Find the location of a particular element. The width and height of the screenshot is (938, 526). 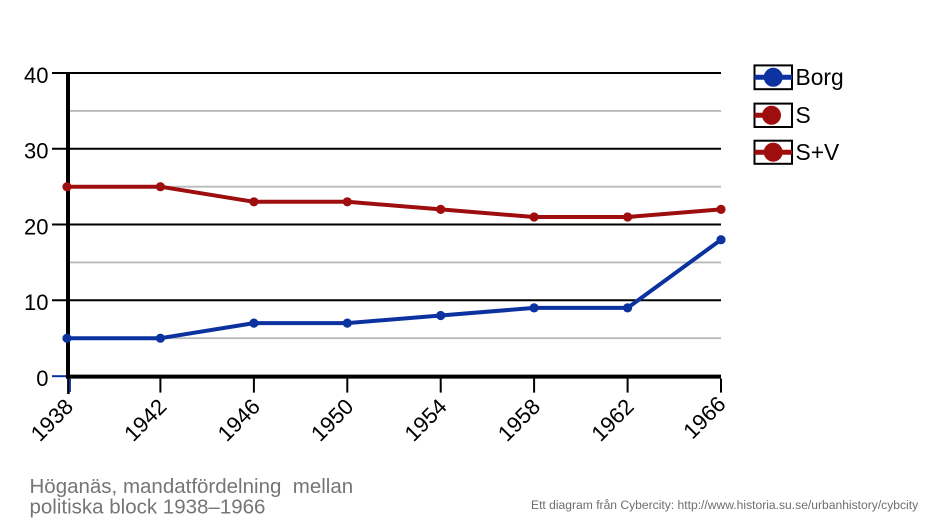

svg-text: politiska block 1938–1966 is located at coordinates (148, 507).